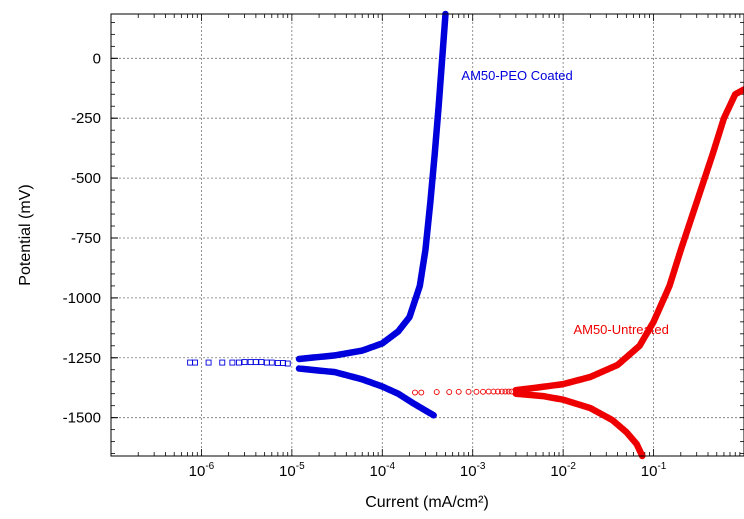  Describe the element at coordinates (366, 392) in the screenshot. I see `am50-peo-coated-cathodic-branch` at that location.